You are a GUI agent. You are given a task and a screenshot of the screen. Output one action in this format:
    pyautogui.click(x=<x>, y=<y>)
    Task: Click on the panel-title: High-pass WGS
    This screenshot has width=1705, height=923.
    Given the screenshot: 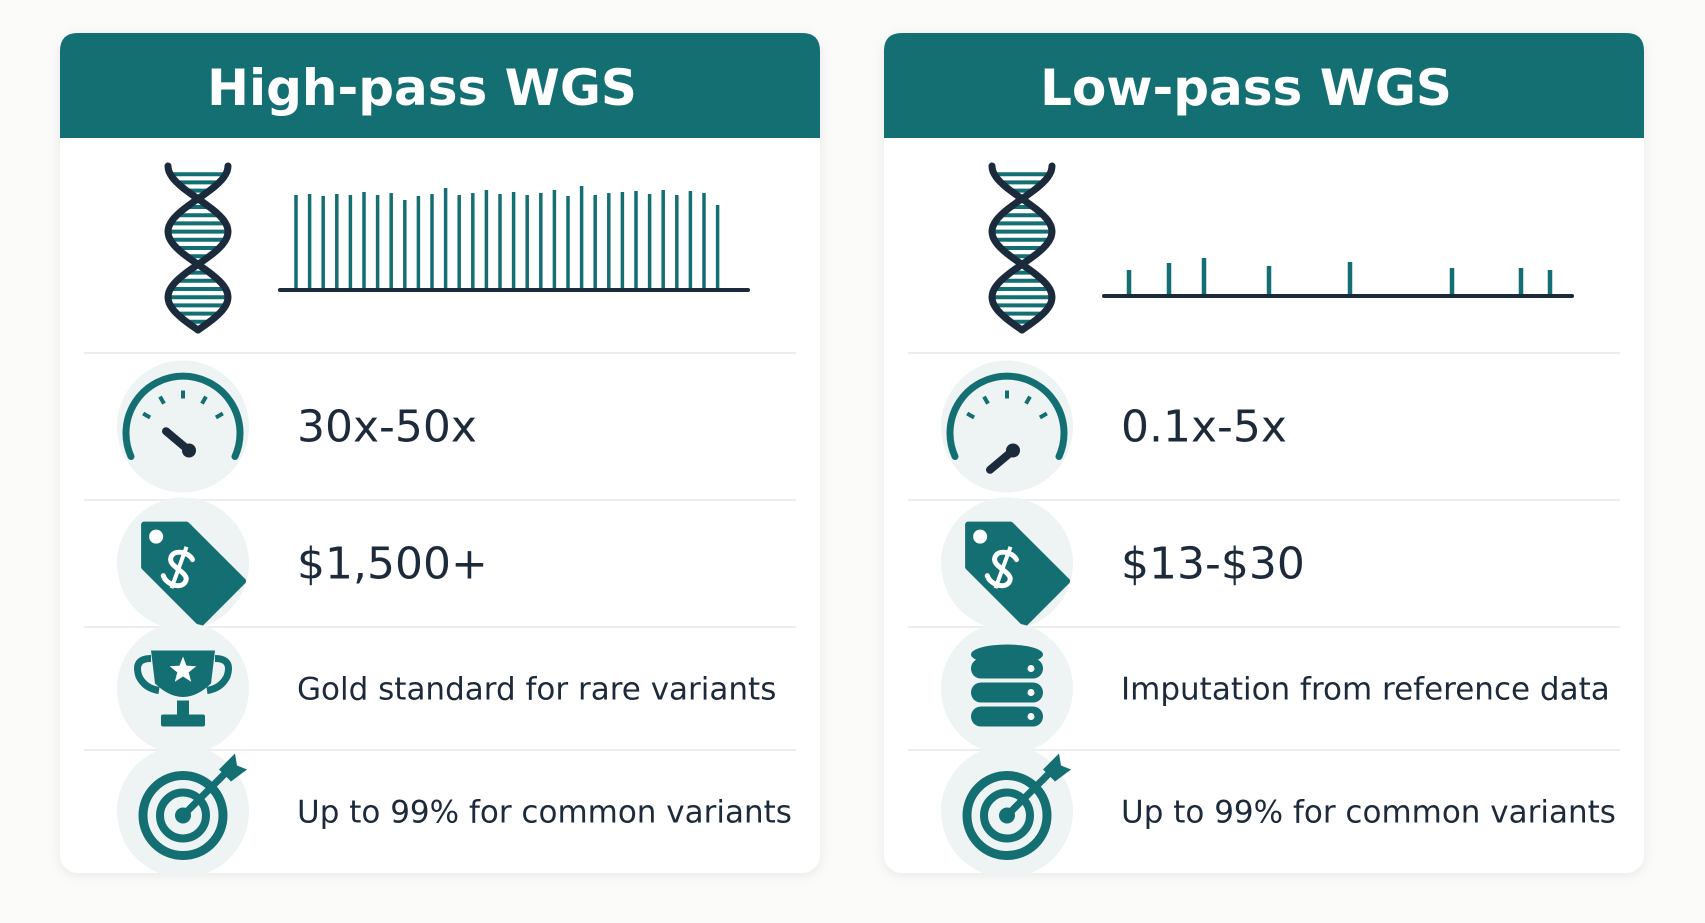 What is the action you would take?
    pyautogui.click(x=422, y=88)
    